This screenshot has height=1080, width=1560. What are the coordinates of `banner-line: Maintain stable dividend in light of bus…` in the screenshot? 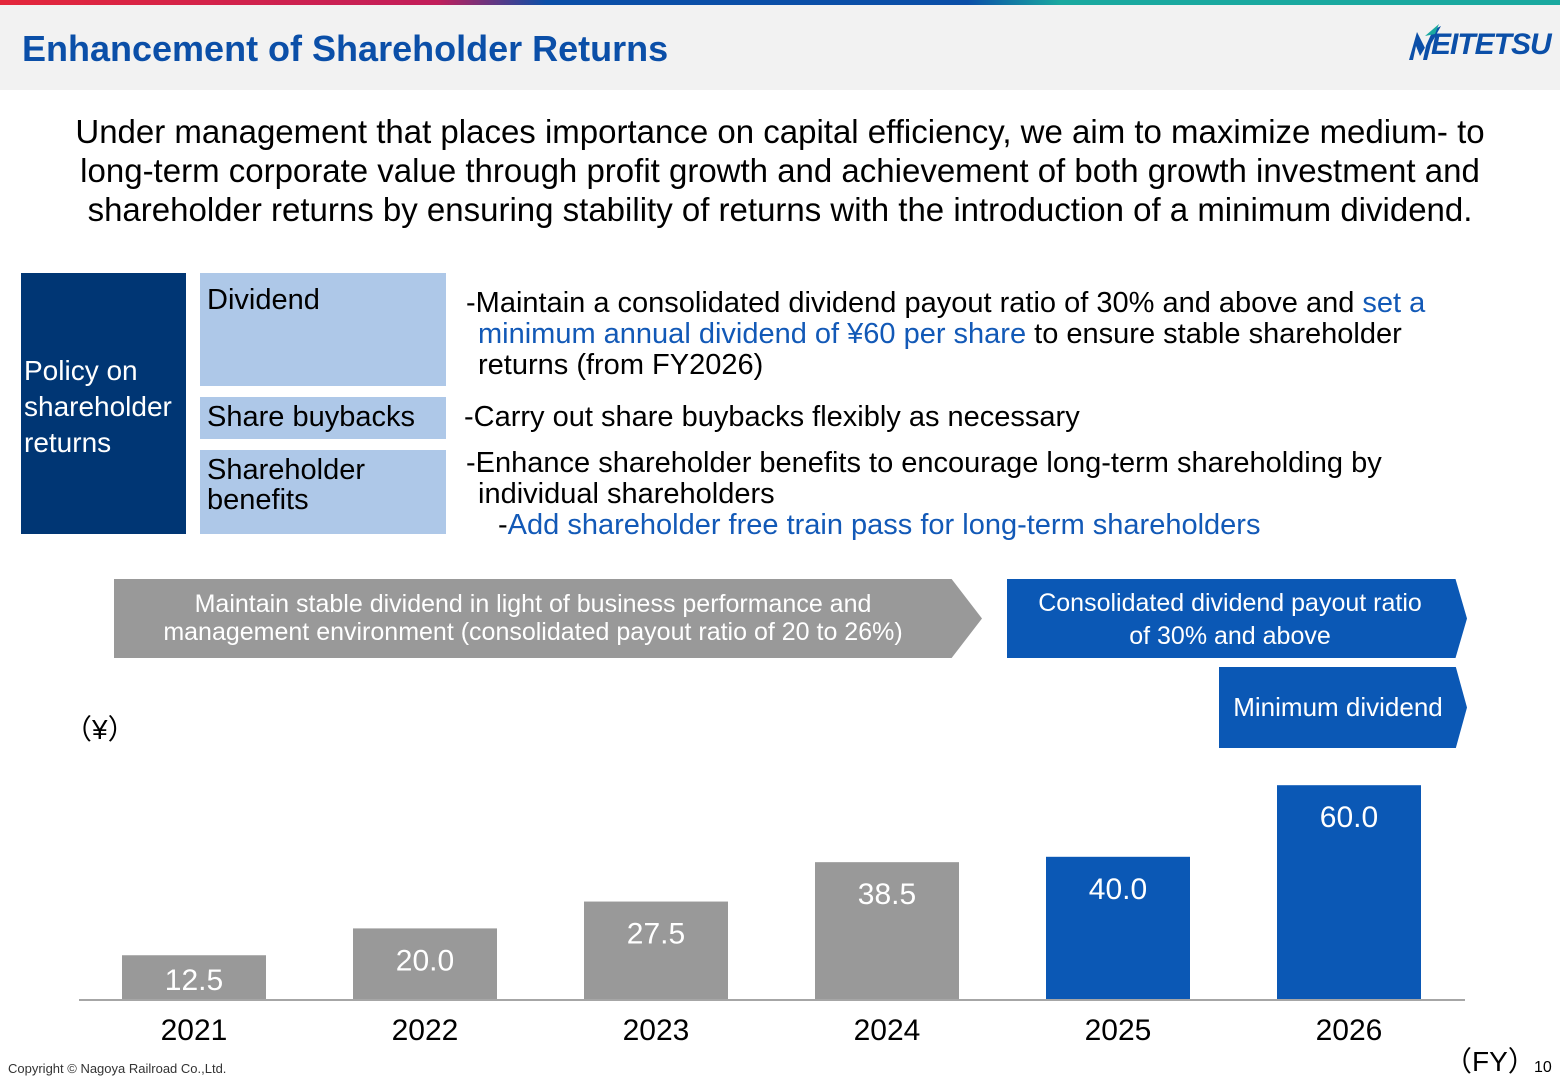 It's located at (533, 604).